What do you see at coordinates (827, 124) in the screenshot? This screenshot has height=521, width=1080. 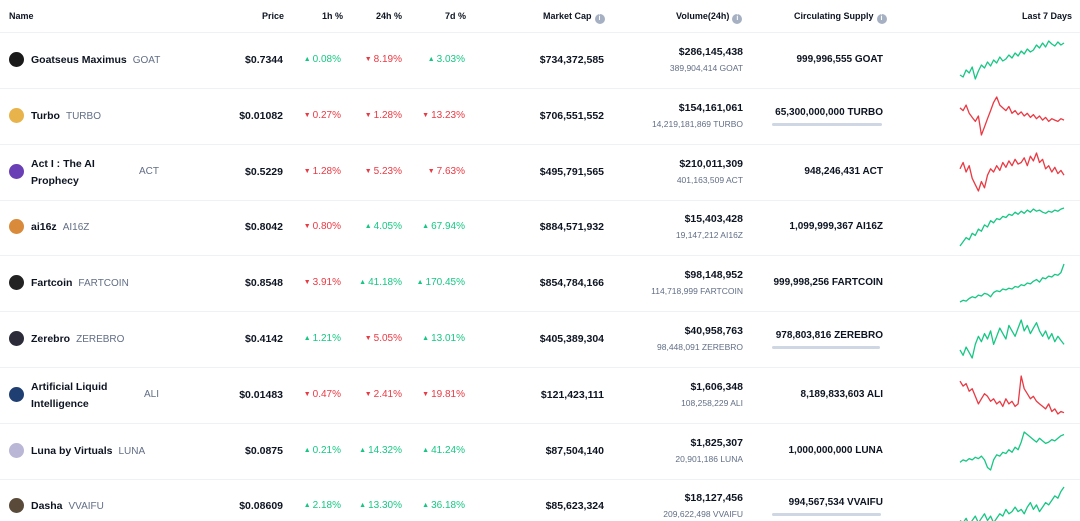 I see `supply-progress-bar` at bounding box center [827, 124].